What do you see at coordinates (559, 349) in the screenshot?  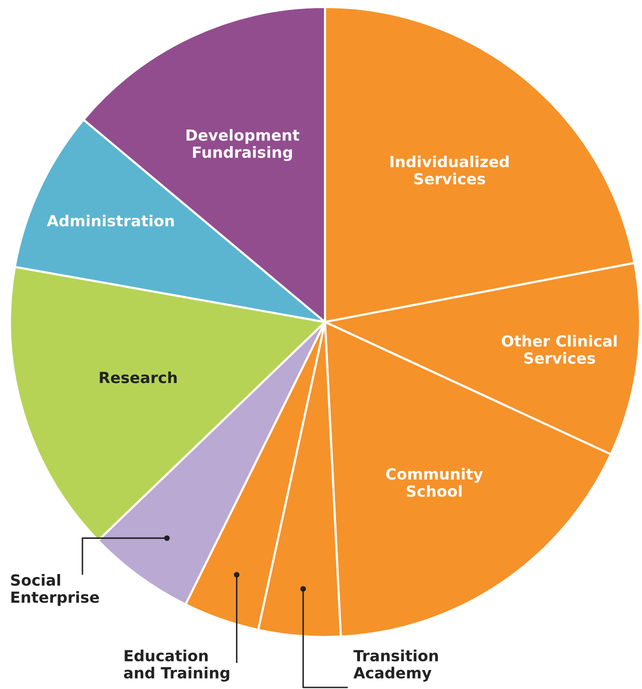 I see `slice-label: Other Clinical Services` at bounding box center [559, 349].